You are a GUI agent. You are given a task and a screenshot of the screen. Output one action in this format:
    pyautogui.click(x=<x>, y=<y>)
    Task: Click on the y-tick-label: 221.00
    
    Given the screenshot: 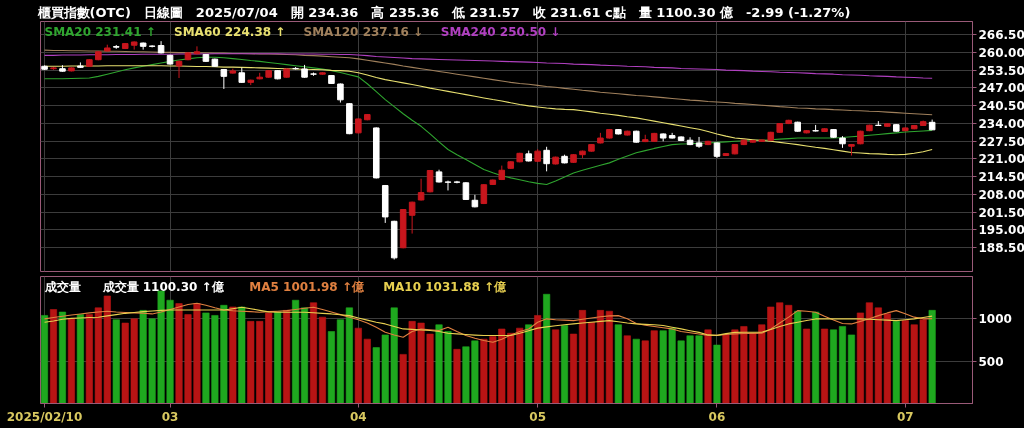 What is the action you would take?
    pyautogui.click(x=1001, y=159)
    